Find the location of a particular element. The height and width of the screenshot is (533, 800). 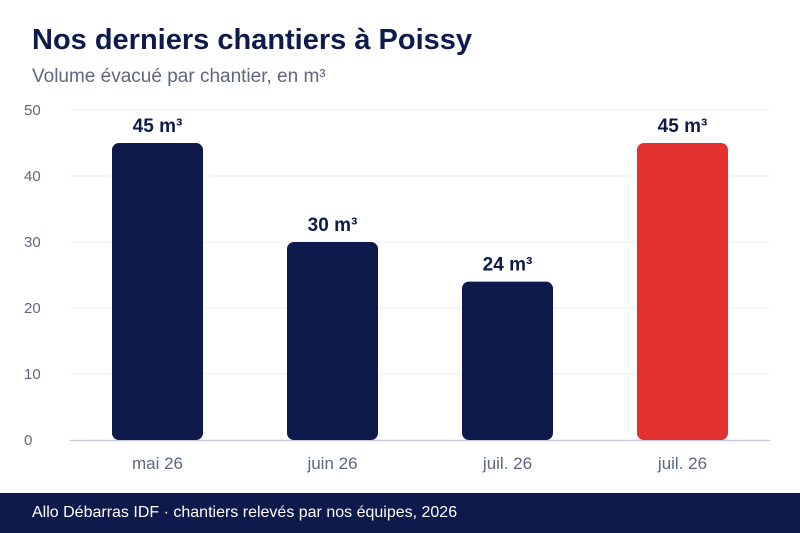

chart-title: Nos derniers chantiers à Poissy is located at coordinates (252, 40).